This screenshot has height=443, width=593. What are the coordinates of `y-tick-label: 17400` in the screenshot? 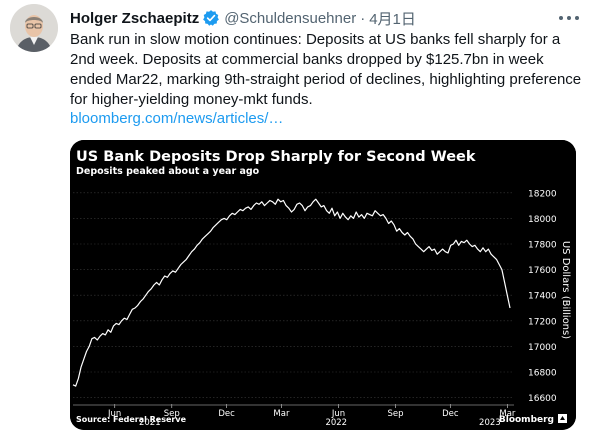 It's located at (542, 297).